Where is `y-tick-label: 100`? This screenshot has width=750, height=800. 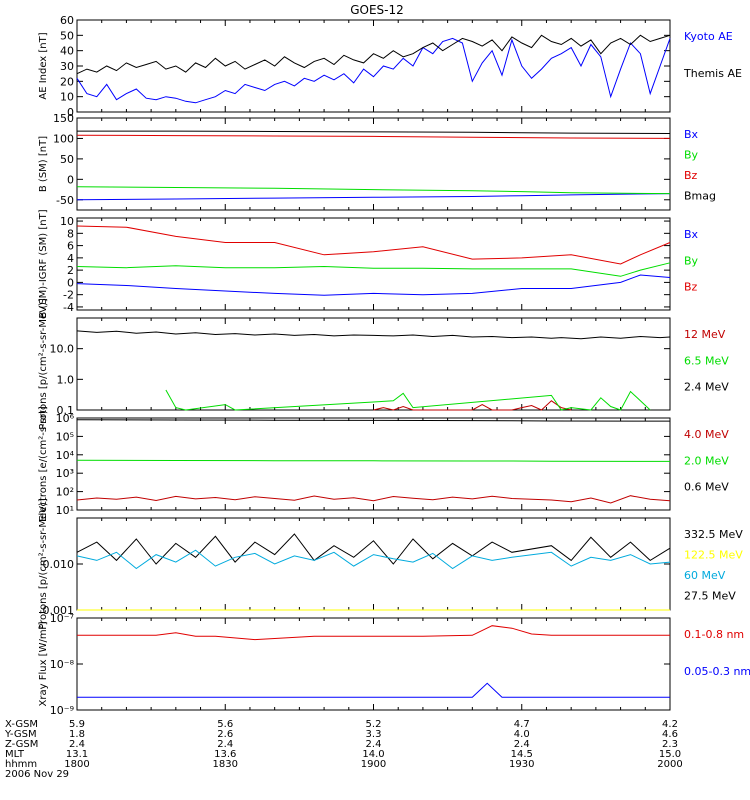
y-tick-label: 100 is located at coordinates (63, 138).